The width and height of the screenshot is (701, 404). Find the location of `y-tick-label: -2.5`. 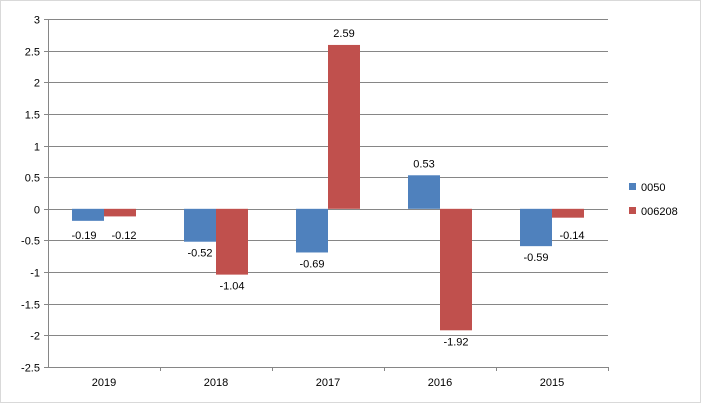

y-tick-label: -2.5 is located at coordinates (30, 369).